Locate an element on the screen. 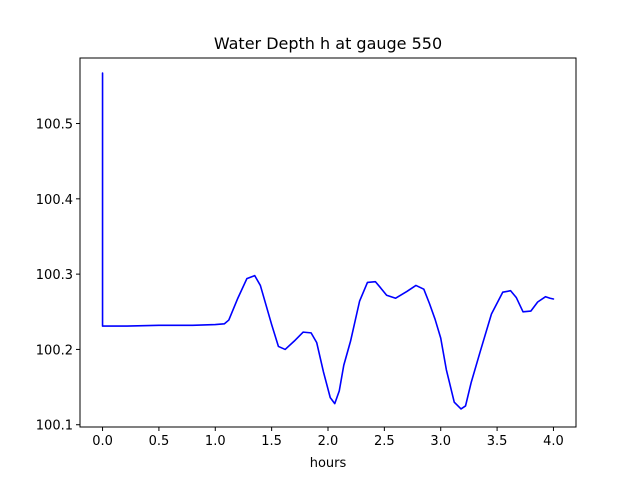 This screenshot has width=640, height=480. chart-title: Water Depth h at gauge 550 is located at coordinates (328, 43).